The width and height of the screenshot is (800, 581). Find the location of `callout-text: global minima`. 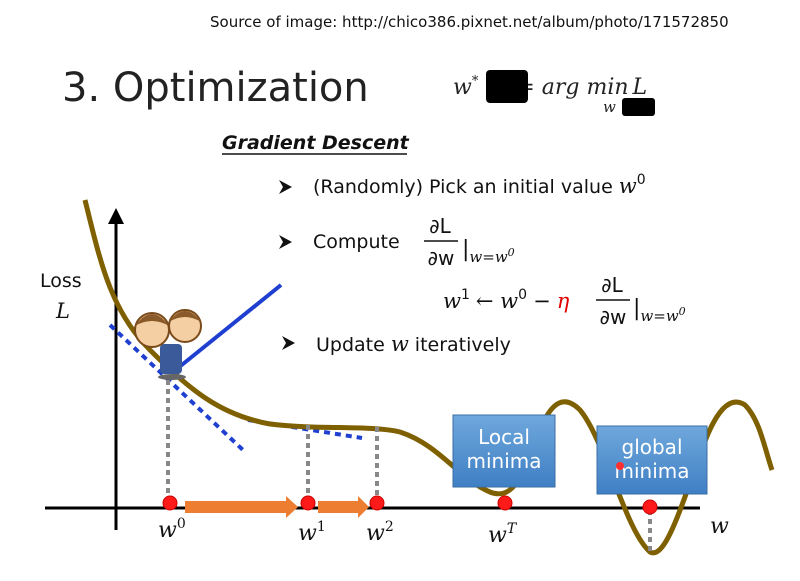

callout-text: global minima is located at coordinates (651, 459).